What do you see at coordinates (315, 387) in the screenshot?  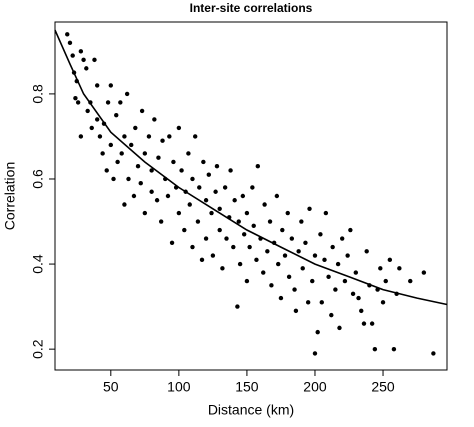 I see `x-tick-label: 200` at bounding box center [315, 387].